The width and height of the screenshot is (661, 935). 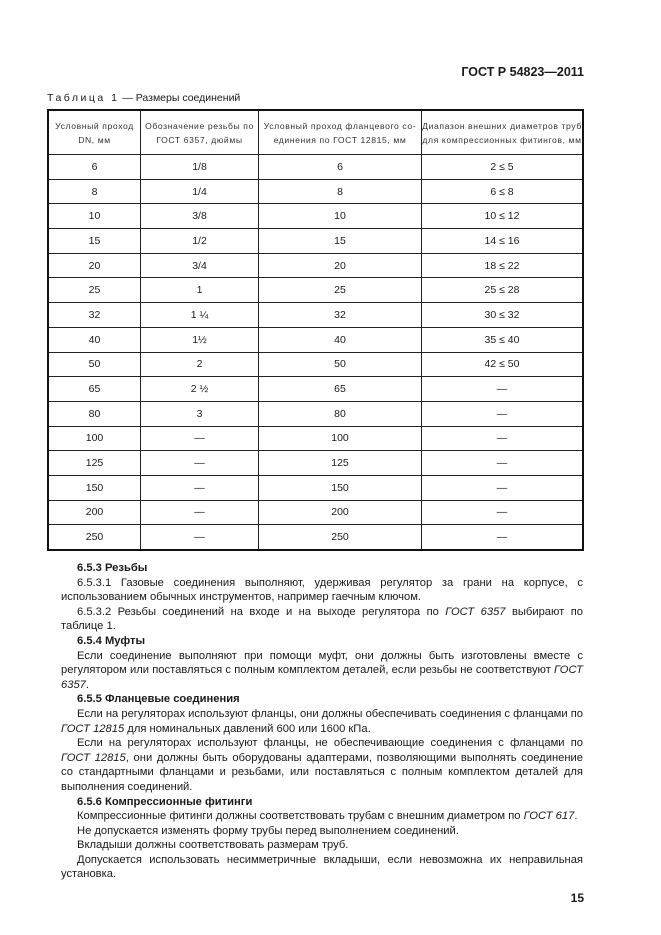 What do you see at coordinates (340, 125) in the screenshot?
I see `column-header-line: Условный проход фланцевого со-` at bounding box center [340, 125].